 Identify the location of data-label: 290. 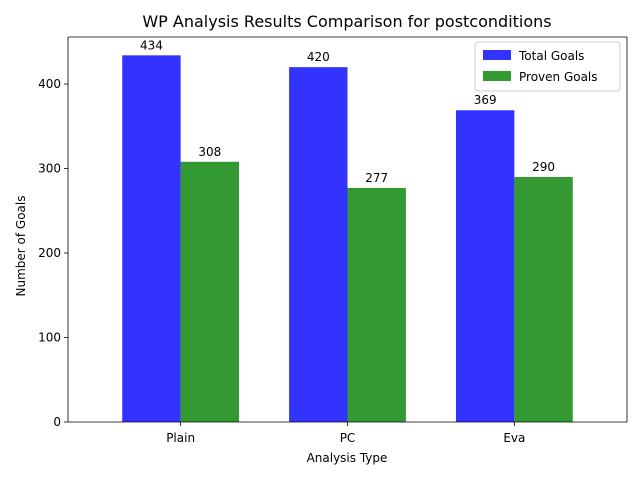
(543, 167).